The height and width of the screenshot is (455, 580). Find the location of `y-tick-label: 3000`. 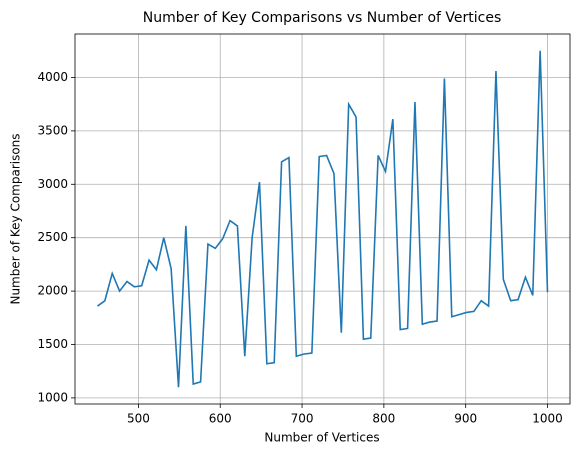

y-tick-label: 3000 is located at coordinates (52, 184).